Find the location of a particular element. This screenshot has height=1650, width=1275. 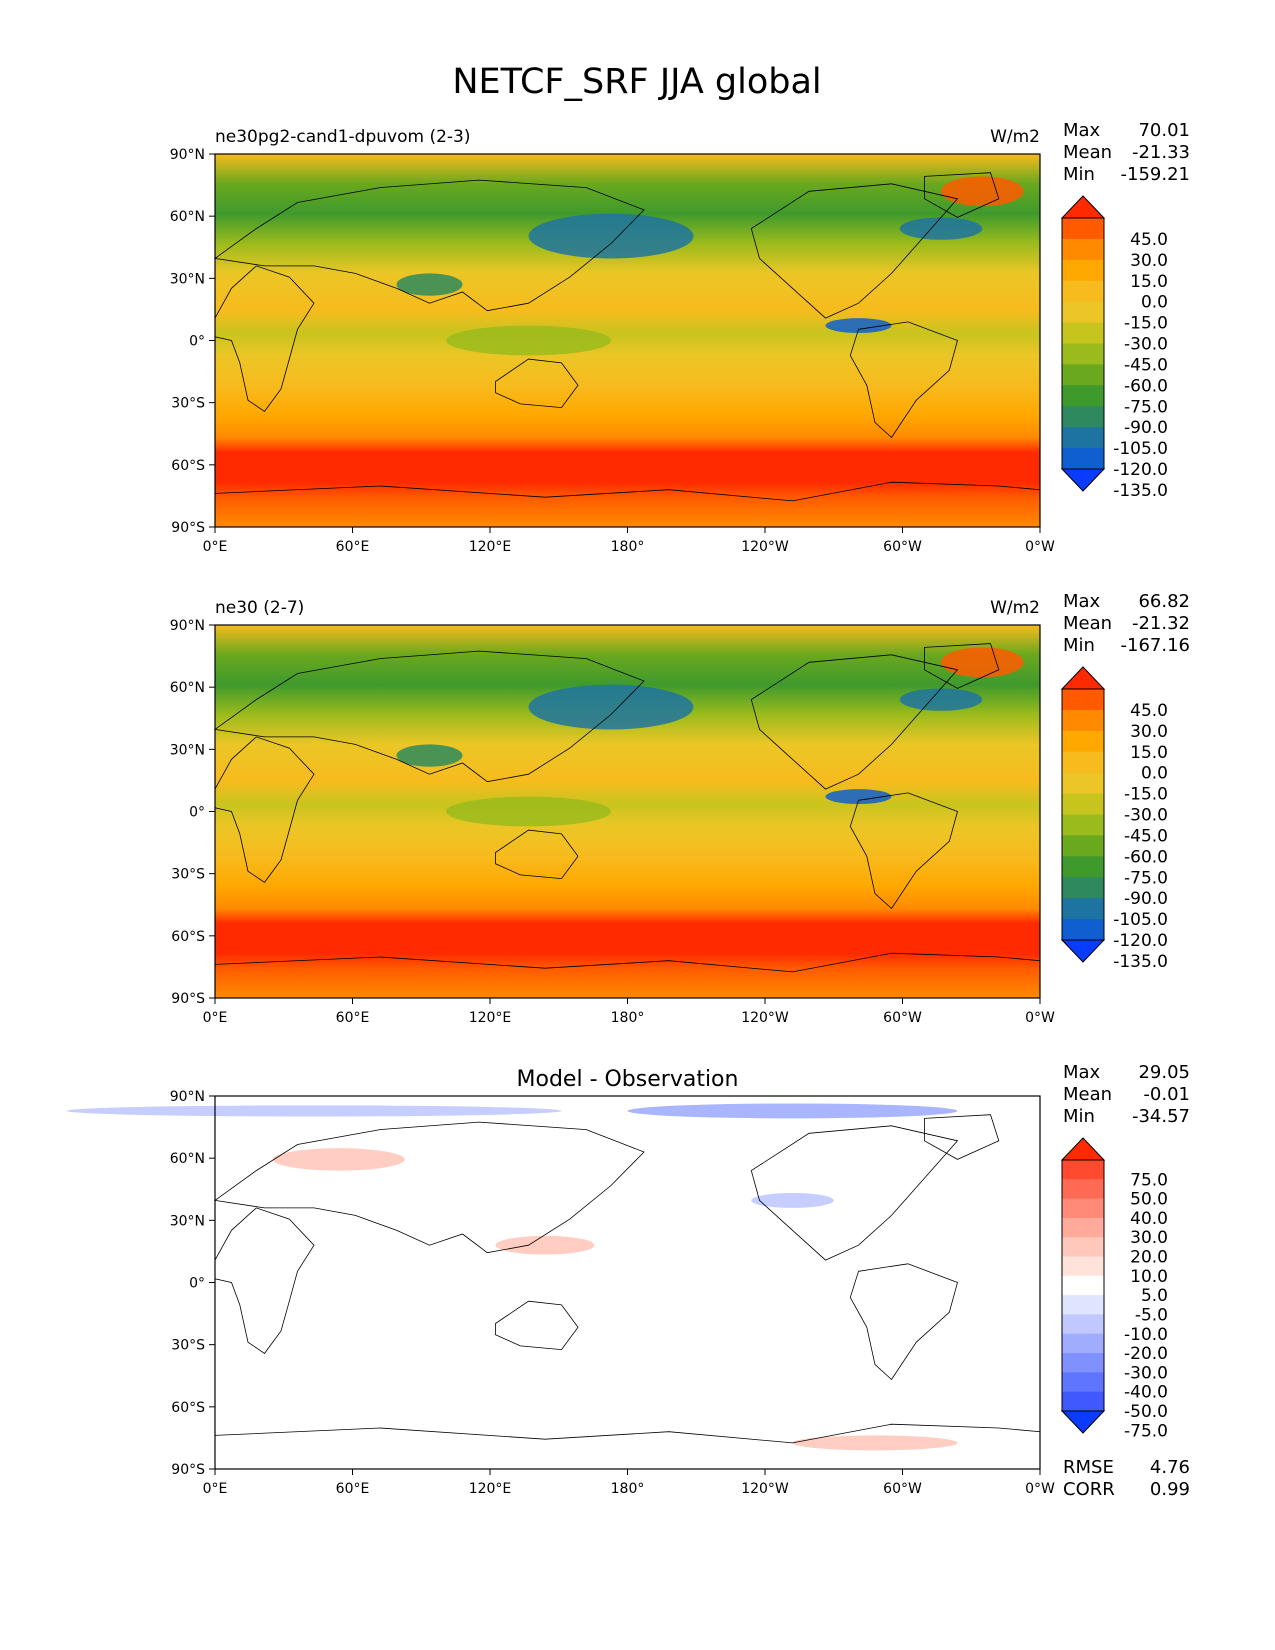

lon-tick-label: 180° is located at coordinates (628, 547).